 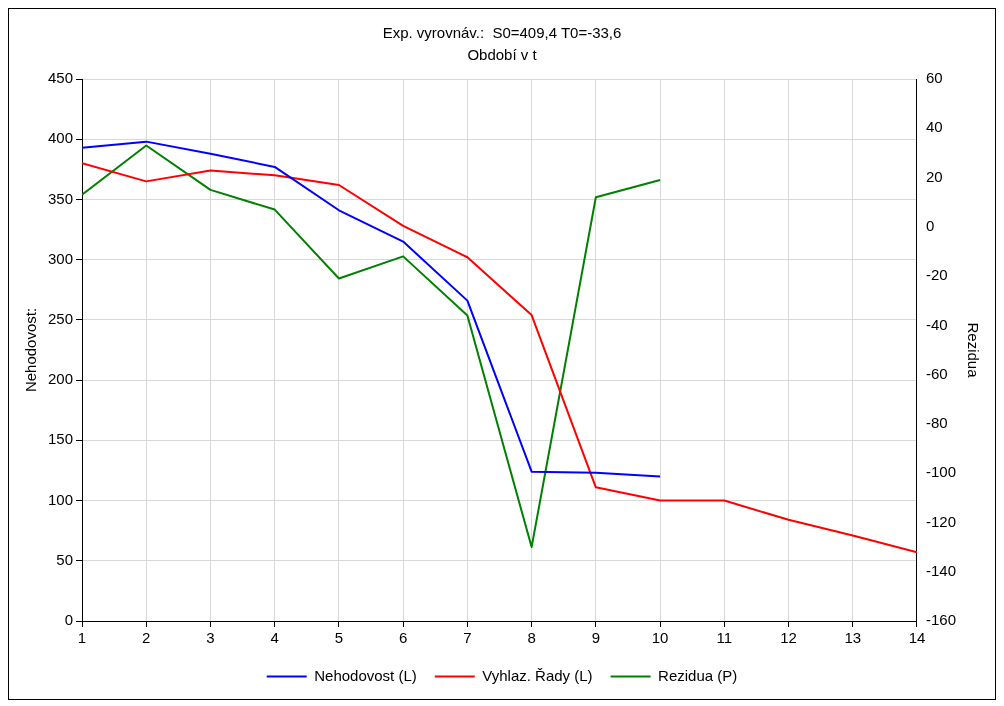 I want to click on y-tick-label: 50, so click(x=65, y=559).